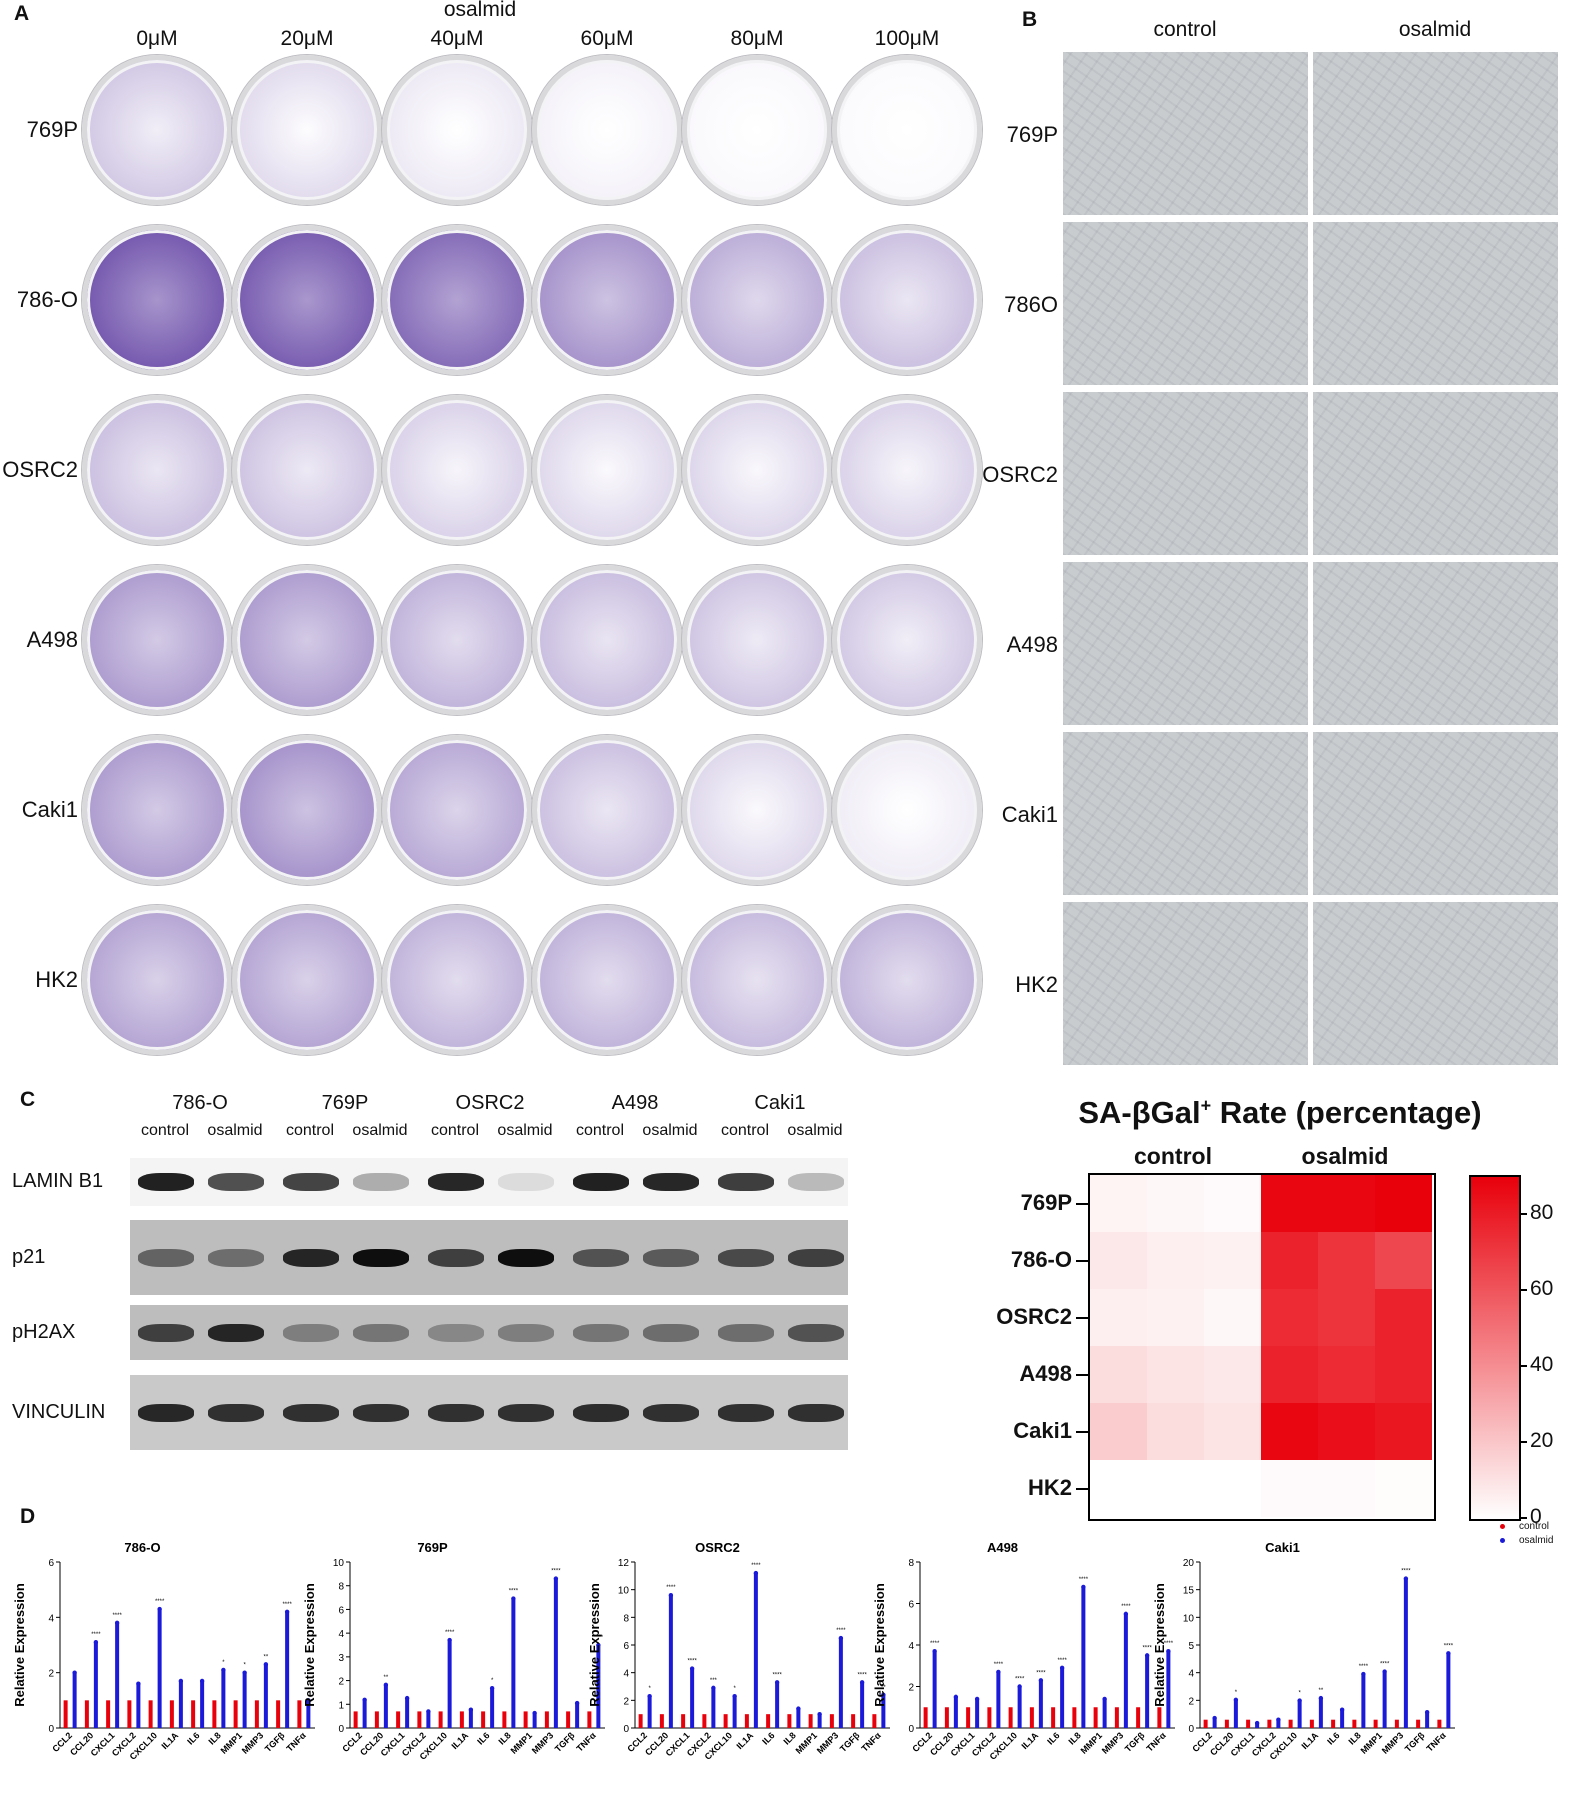  I want to click on protein-label: VINCULIN, so click(59, 1411).